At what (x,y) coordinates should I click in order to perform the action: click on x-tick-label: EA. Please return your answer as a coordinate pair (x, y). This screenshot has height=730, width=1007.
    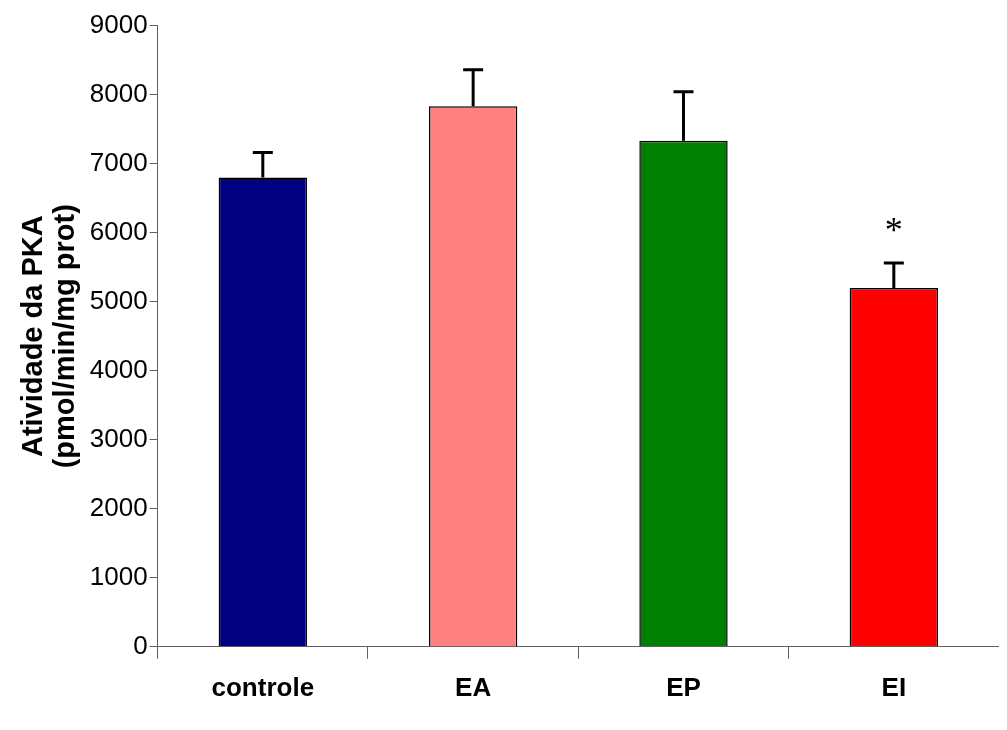
    Looking at the image, I should click on (473, 686).